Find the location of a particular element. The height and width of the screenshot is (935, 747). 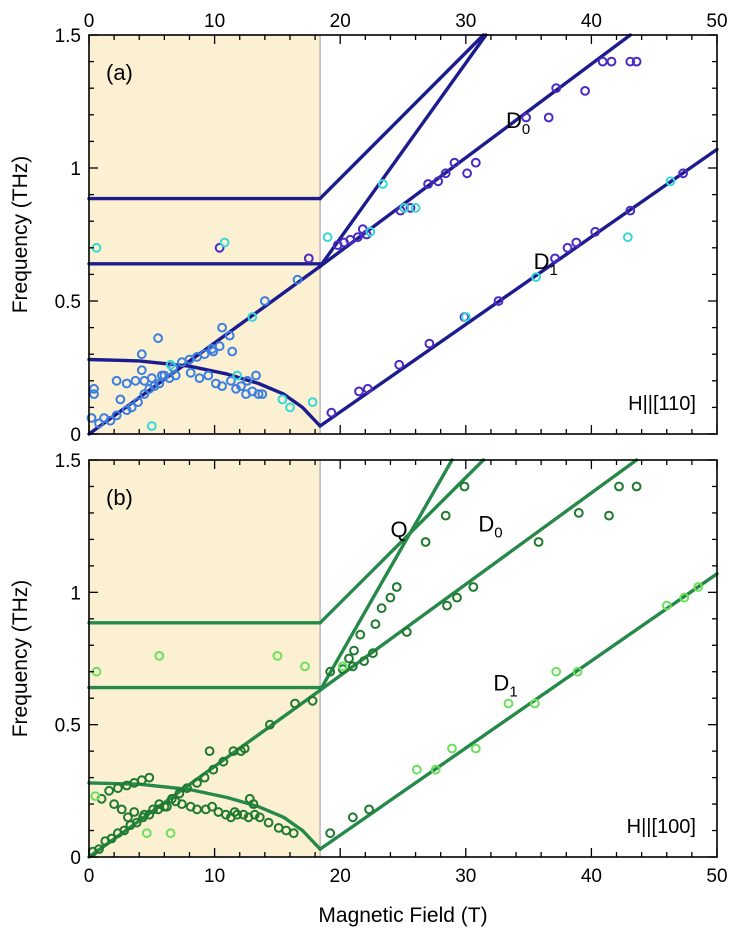

x-tick-label-bottom-2: 20 is located at coordinates (340, 876).